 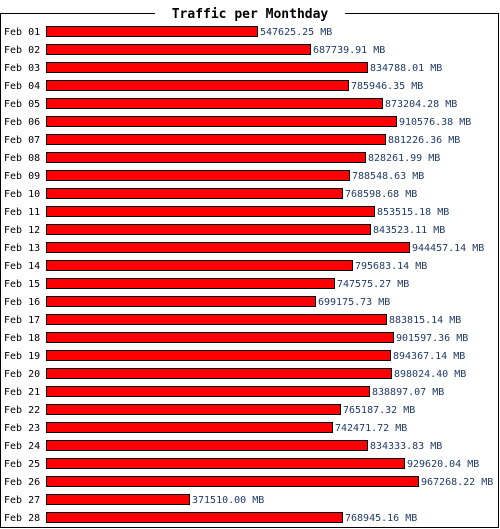 What do you see at coordinates (22, 68) in the screenshot?
I see `category-label: Feb 03` at bounding box center [22, 68].